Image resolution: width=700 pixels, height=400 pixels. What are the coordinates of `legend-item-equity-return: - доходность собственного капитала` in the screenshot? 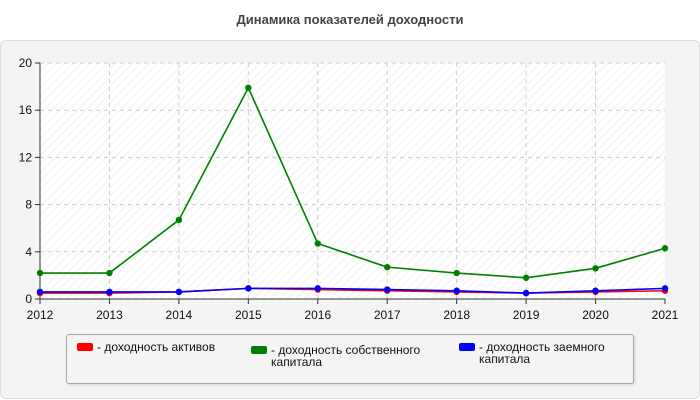 It's located at (335, 356).